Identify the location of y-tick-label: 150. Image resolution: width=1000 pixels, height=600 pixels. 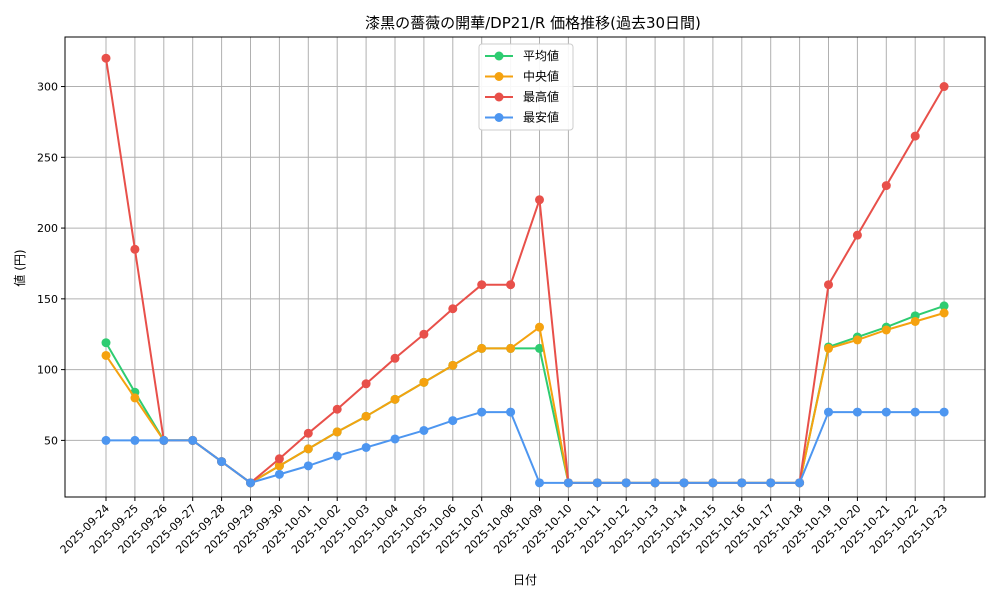
(47, 299).